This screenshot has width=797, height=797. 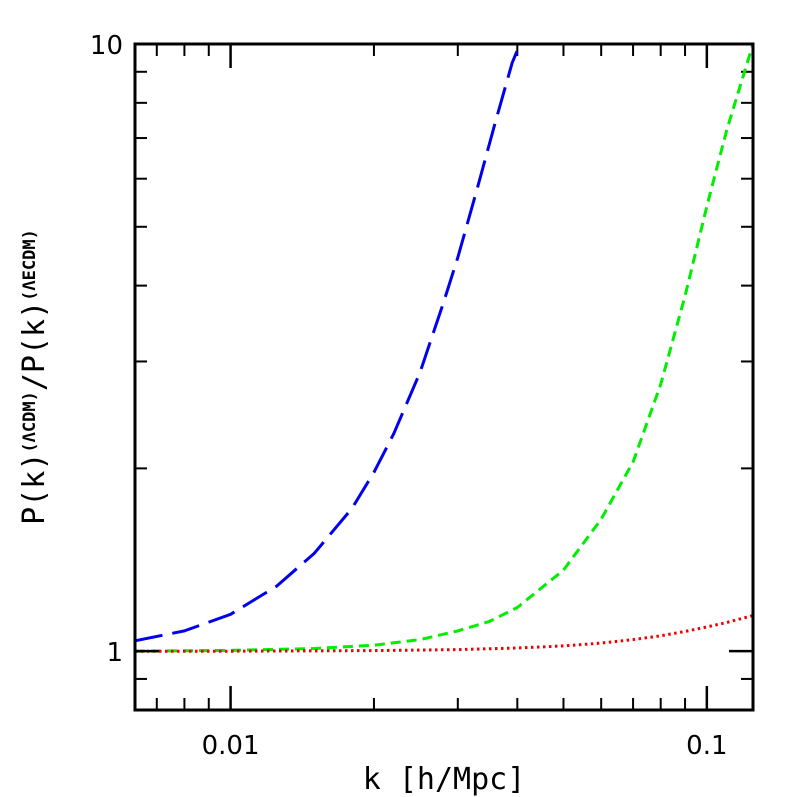 What do you see at coordinates (30, 421) in the screenshot?
I see `y-axis-title-superscript: (ΛCDM)` at bounding box center [30, 421].